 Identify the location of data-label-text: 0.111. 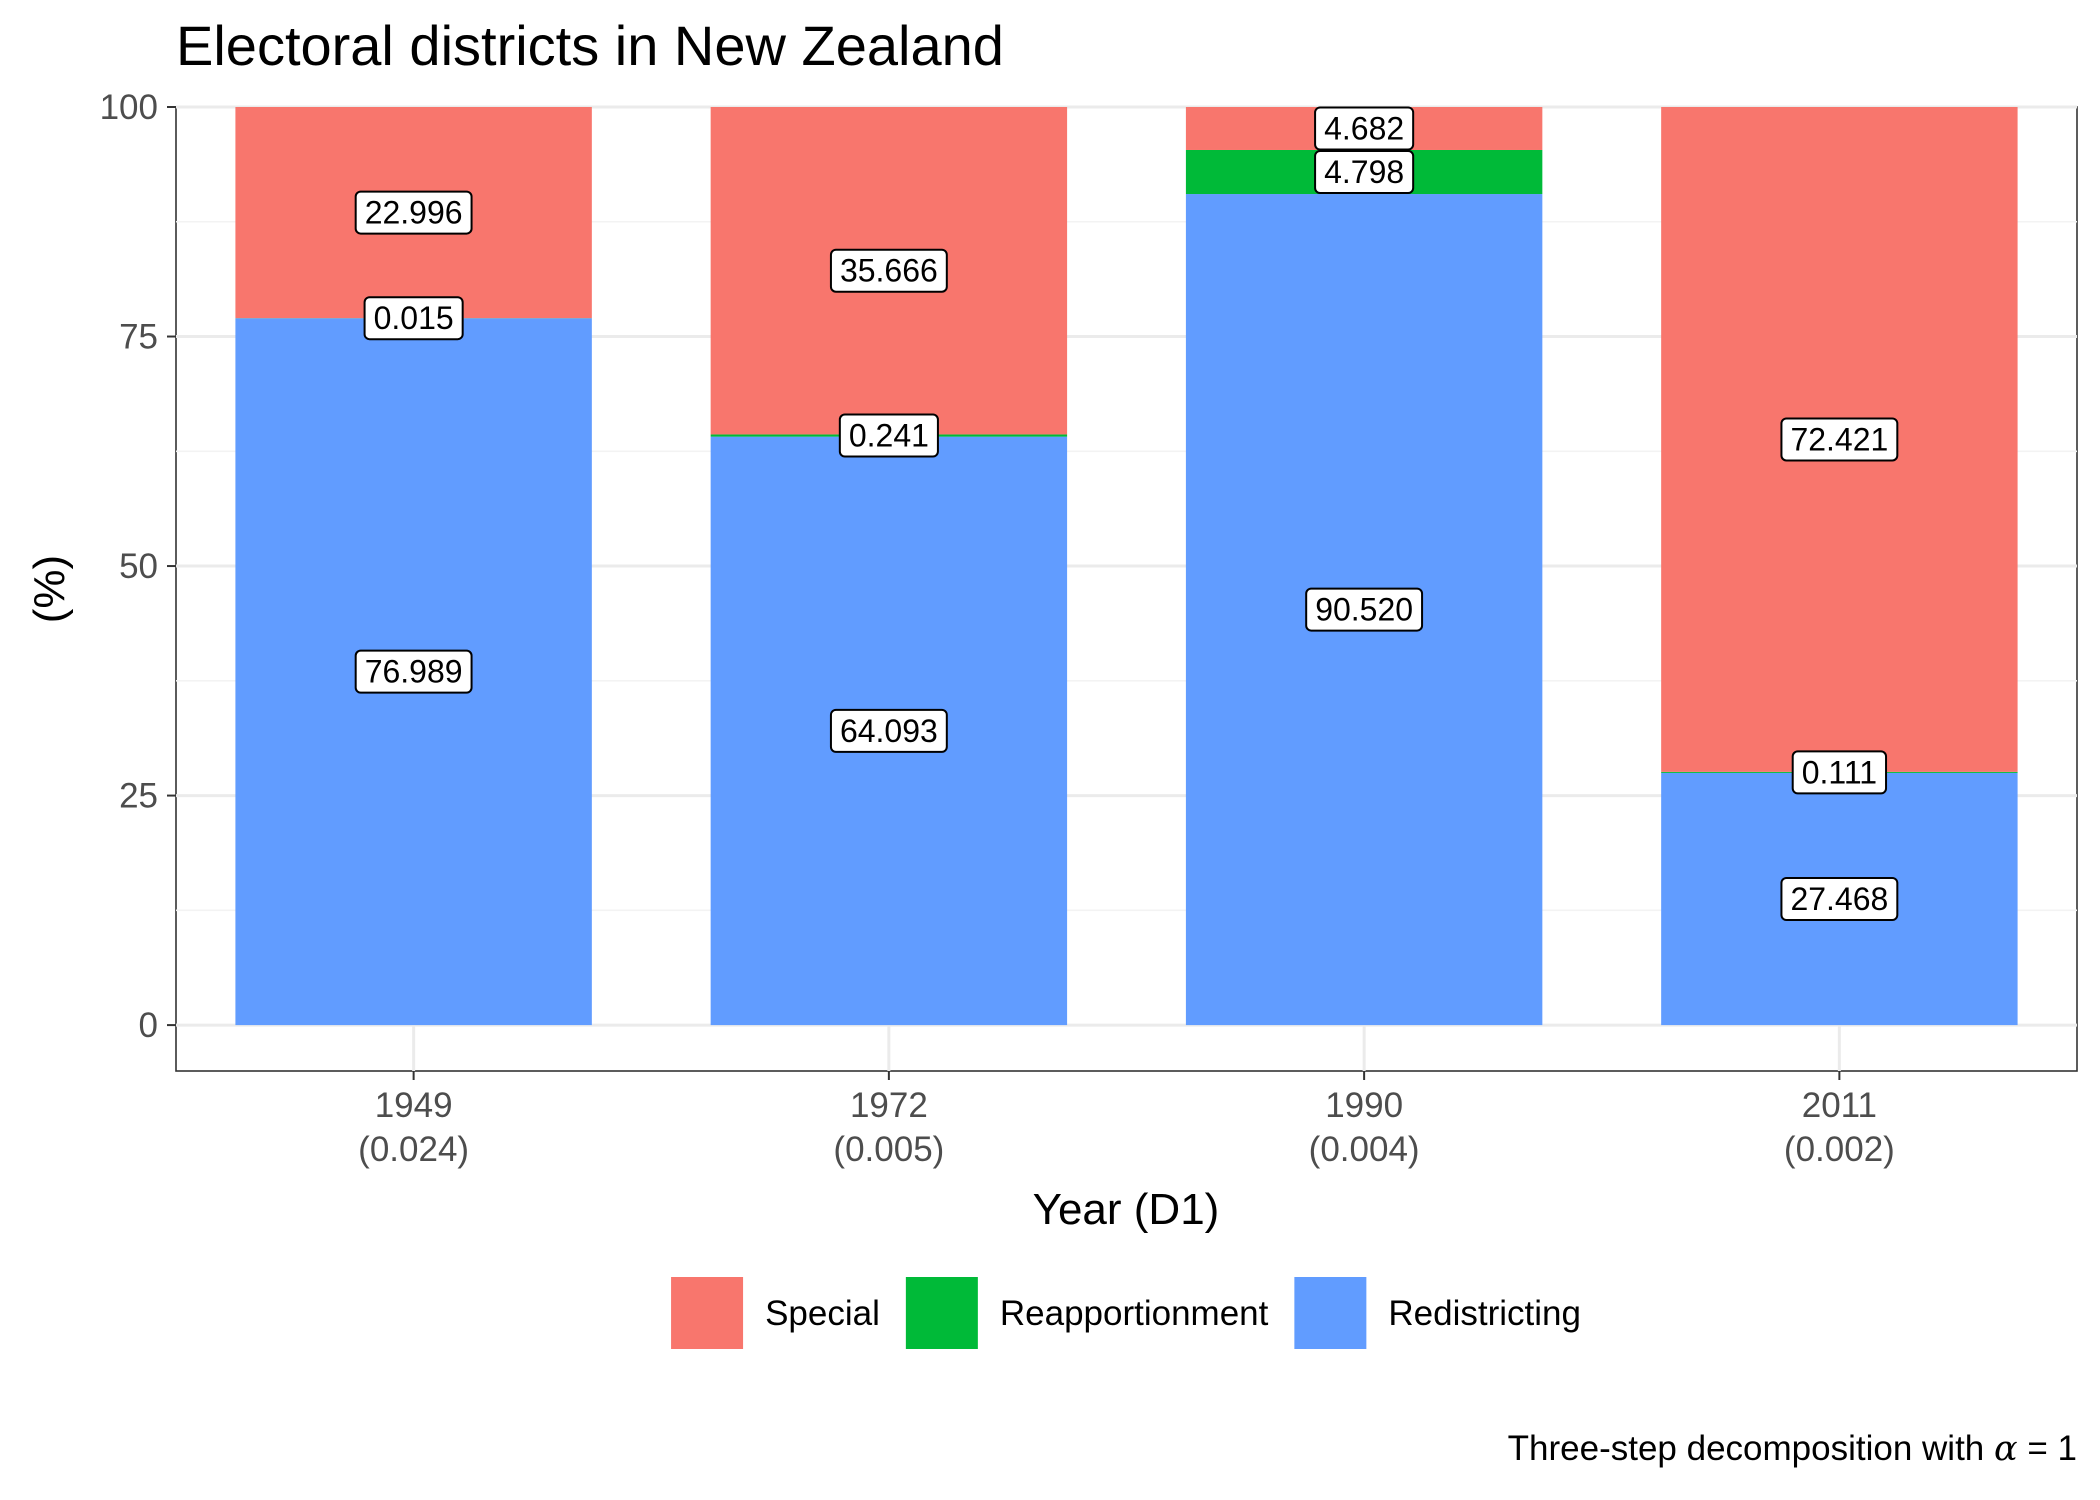
(1839, 772).